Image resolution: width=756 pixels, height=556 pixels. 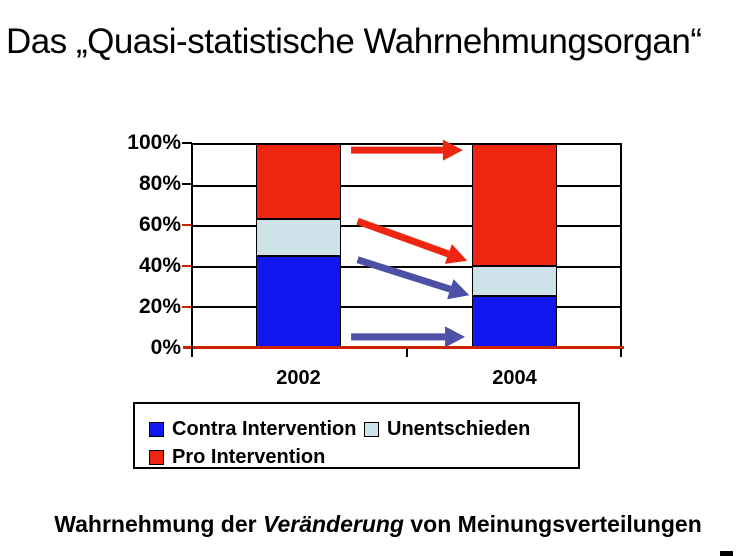 I want to click on legend-label: Unentschieden, so click(x=459, y=429).